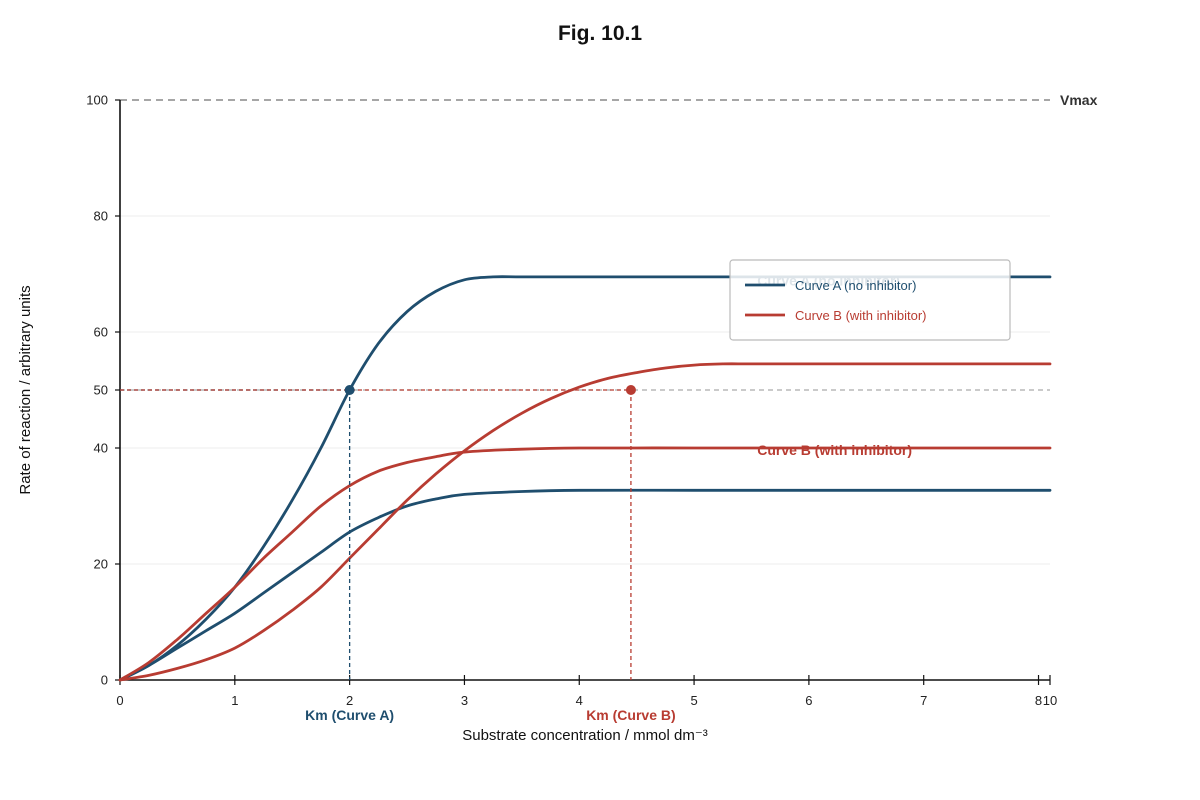 The image size is (1200, 800). Describe the element at coordinates (464, 700) in the screenshot. I see `x-tick-label: 3` at that location.